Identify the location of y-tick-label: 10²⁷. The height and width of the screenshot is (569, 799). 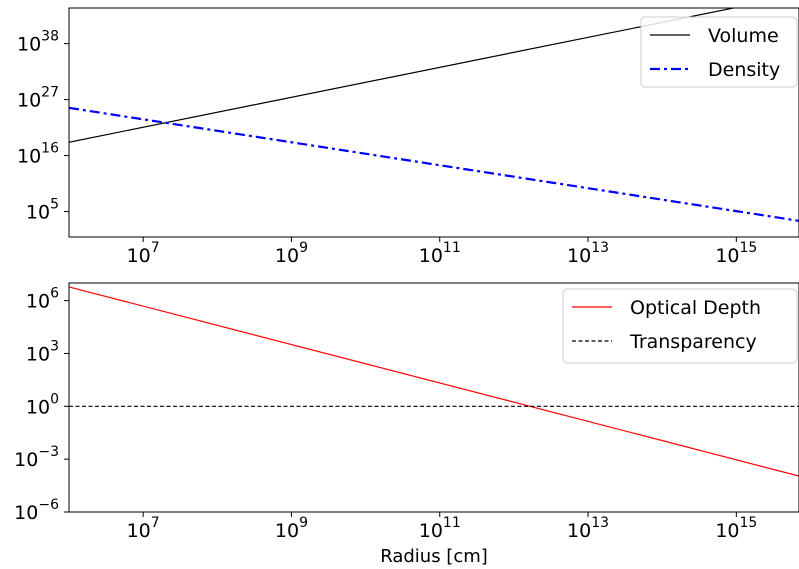
(38, 98).